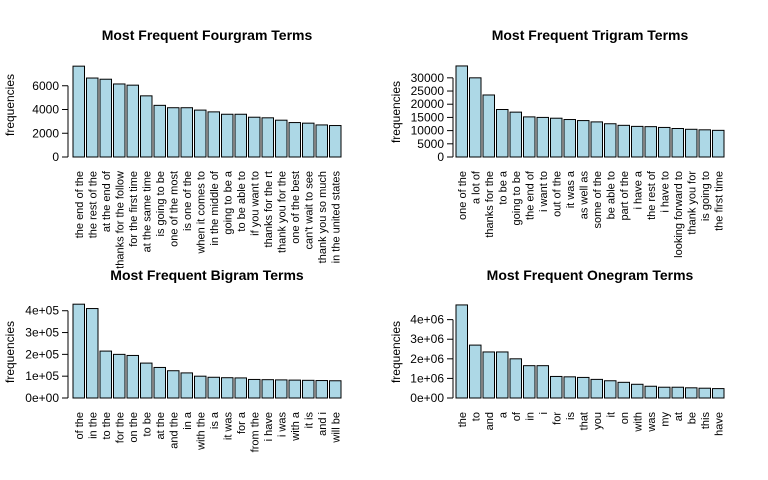  What do you see at coordinates (161, 426) in the screenshot?
I see `category-label: at the` at bounding box center [161, 426].